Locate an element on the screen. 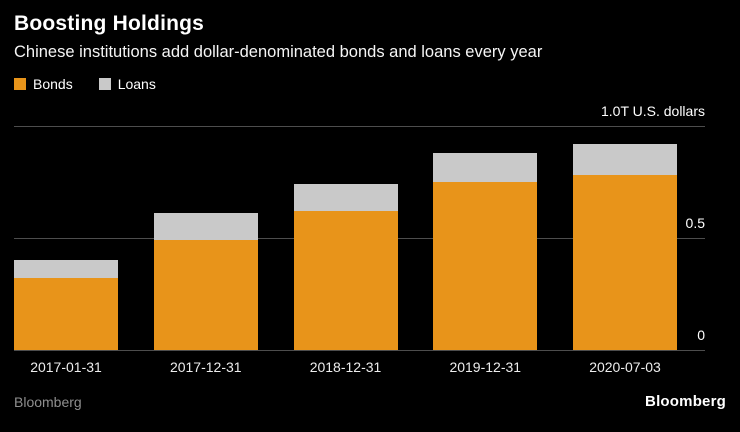 This screenshot has width=740, height=432. loans-swatch-icon is located at coordinates (104, 84).